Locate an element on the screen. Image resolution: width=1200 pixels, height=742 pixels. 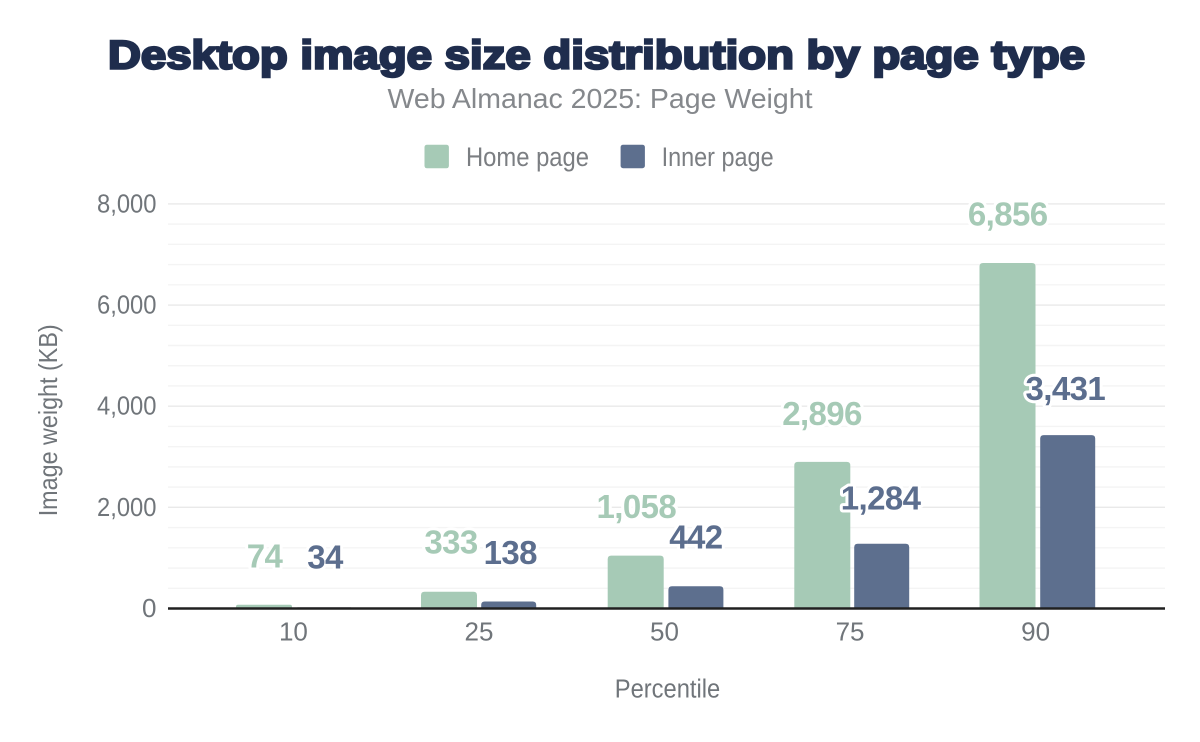
svg-text: 333 is located at coordinates (451, 542).